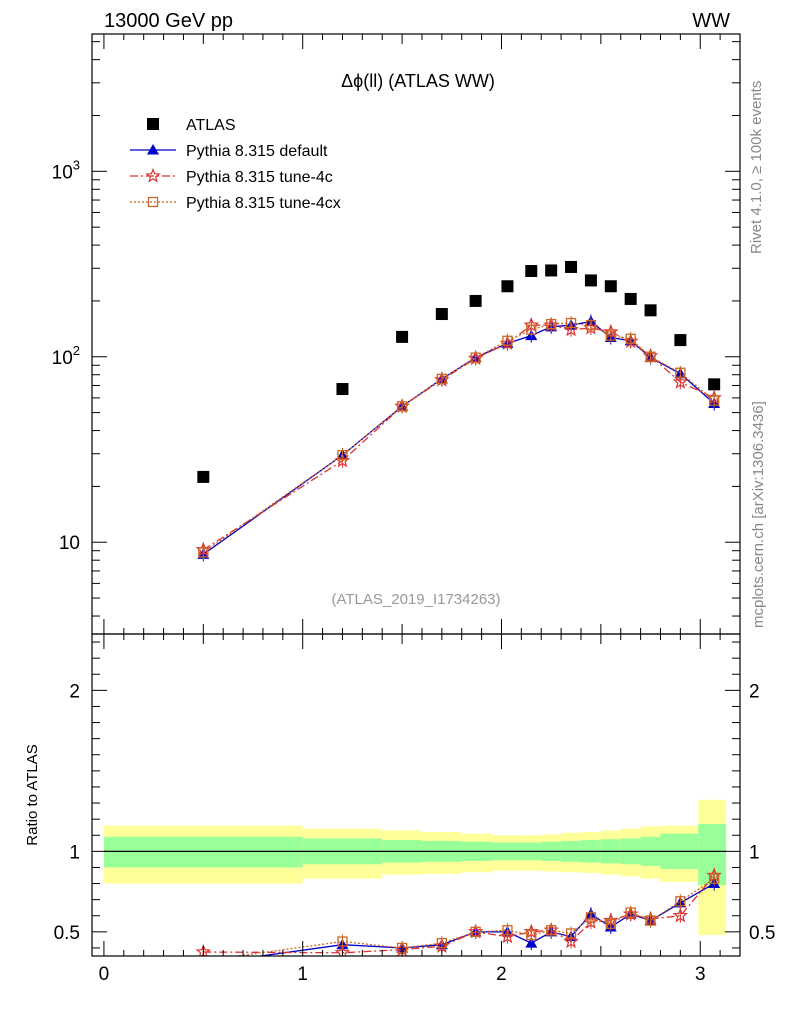 This screenshot has height=1024, width=786. What do you see at coordinates (168, 21) in the screenshot?
I see `energy-label: 13000 GeV pp` at bounding box center [168, 21].